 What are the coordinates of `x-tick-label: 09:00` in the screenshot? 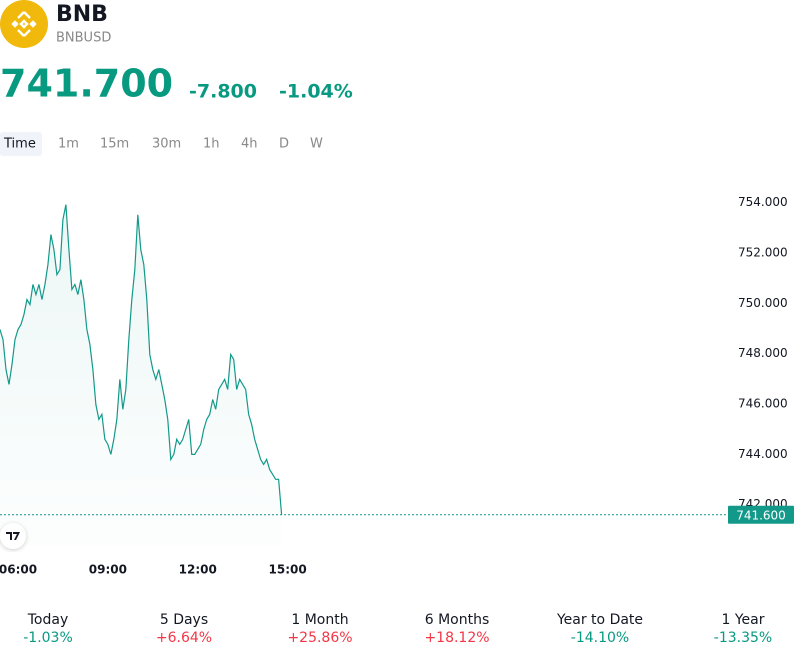 It's located at (108, 570).